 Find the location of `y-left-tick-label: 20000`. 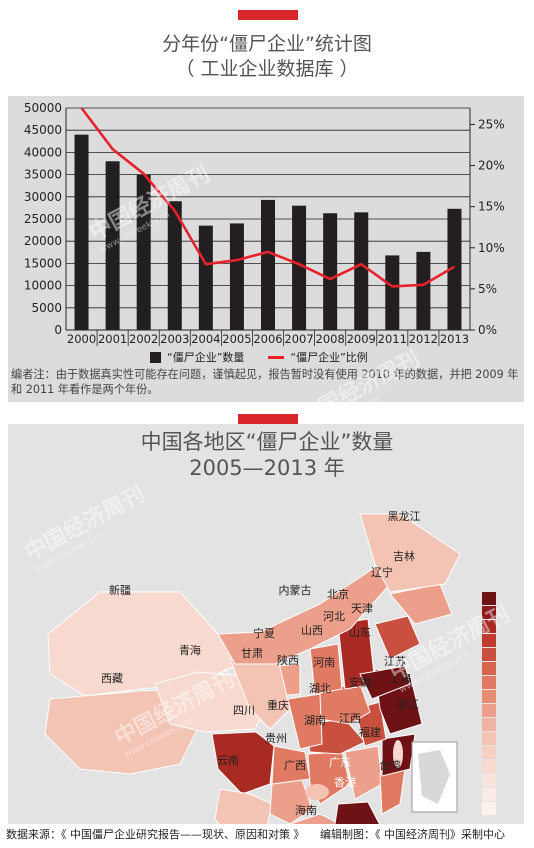

y-left-tick-label: 20000 is located at coordinates (43, 241).